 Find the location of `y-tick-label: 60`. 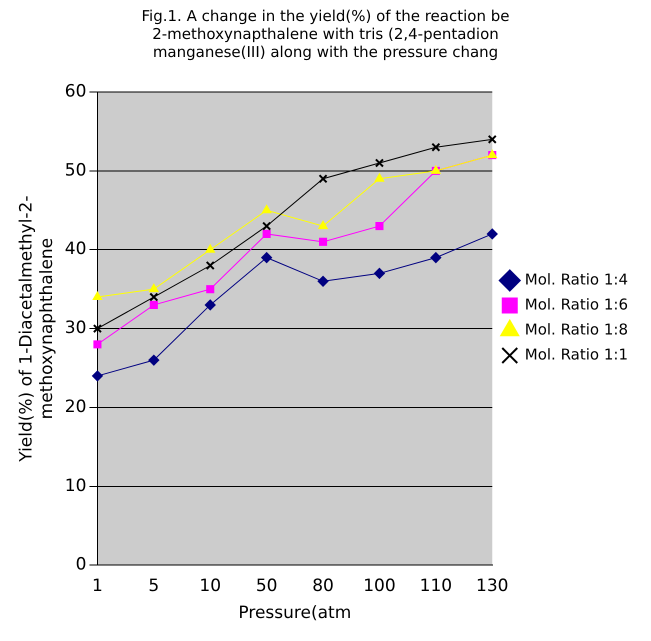

y-tick-label: 60 is located at coordinates (75, 91).